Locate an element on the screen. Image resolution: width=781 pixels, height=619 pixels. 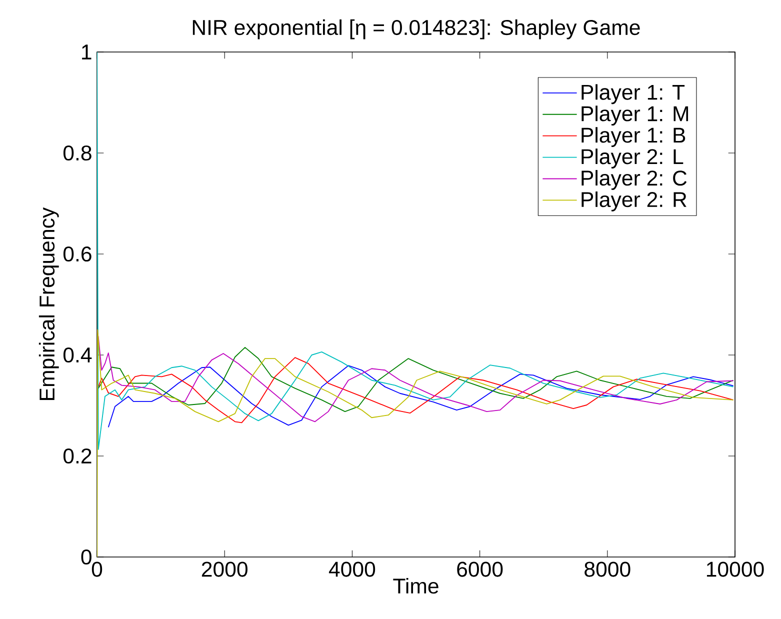
legend-label: Player 1: M is located at coordinates (635, 116).